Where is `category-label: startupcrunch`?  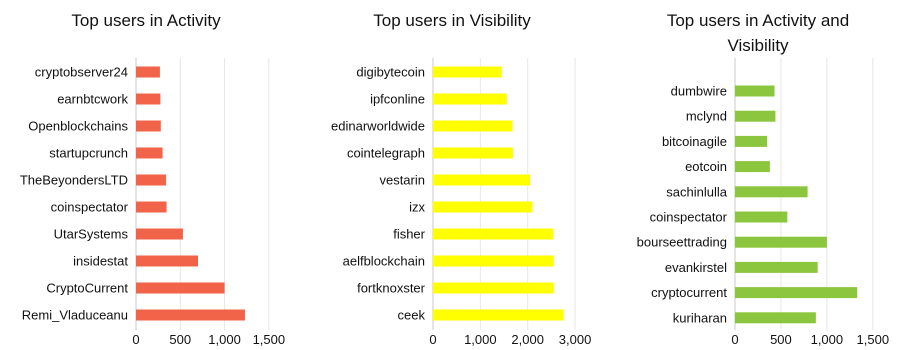
category-label: startupcrunch is located at coordinates (88, 153).